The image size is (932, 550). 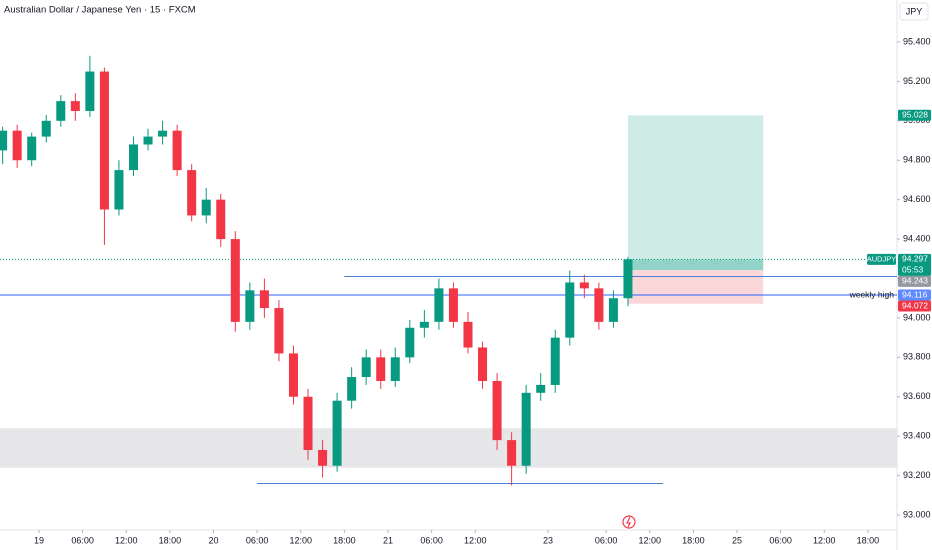 What do you see at coordinates (915, 259) in the screenshot?
I see `price-label: 94.297` at bounding box center [915, 259].